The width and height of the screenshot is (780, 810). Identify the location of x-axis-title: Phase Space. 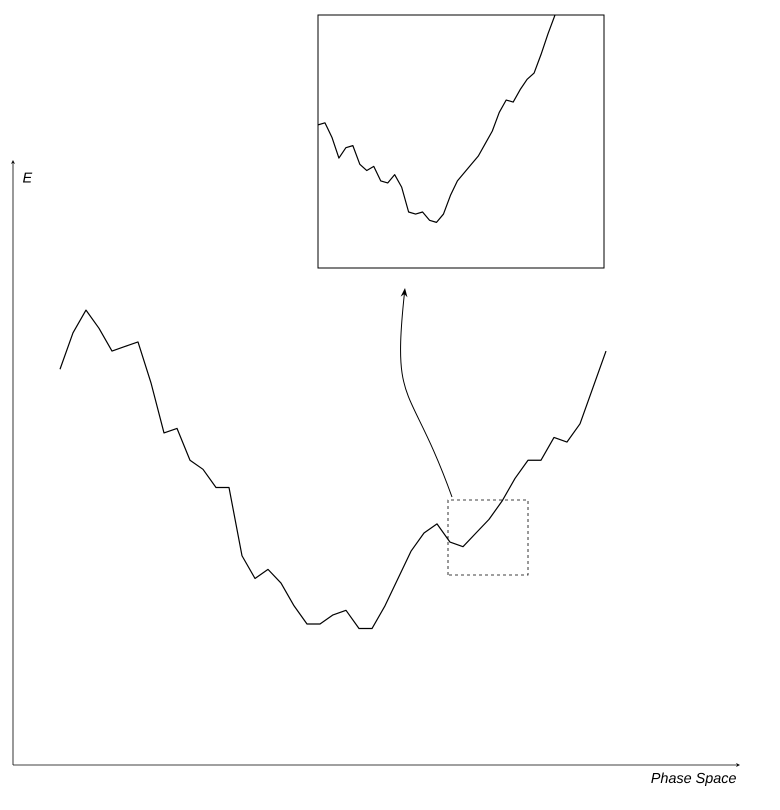
(693, 779).